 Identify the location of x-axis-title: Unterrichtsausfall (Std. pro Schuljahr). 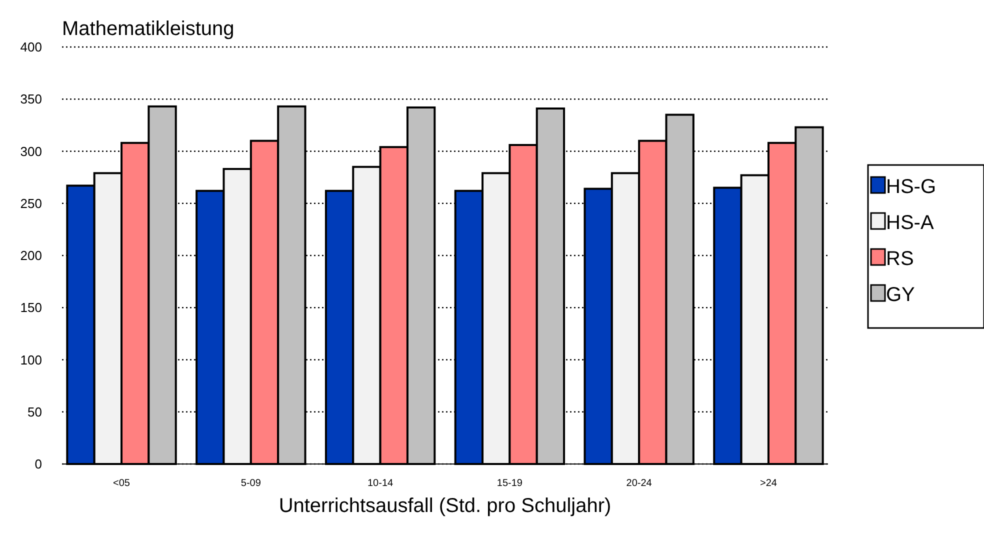
(445, 506).